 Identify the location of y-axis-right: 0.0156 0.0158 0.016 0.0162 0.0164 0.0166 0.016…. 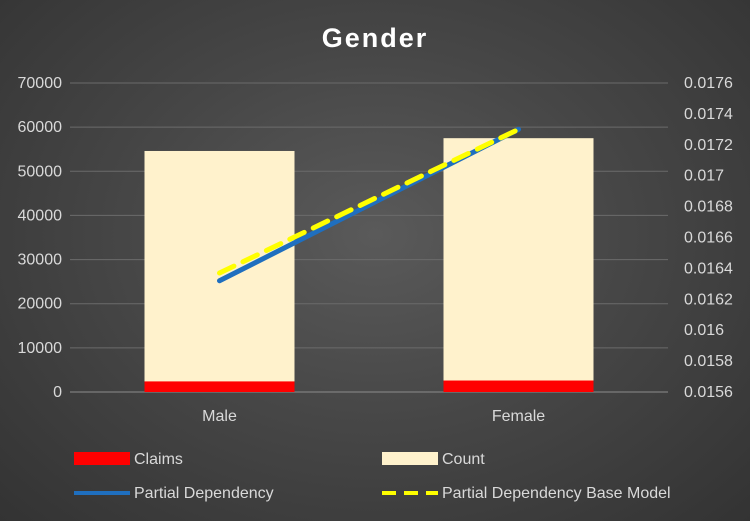
(708, 238).